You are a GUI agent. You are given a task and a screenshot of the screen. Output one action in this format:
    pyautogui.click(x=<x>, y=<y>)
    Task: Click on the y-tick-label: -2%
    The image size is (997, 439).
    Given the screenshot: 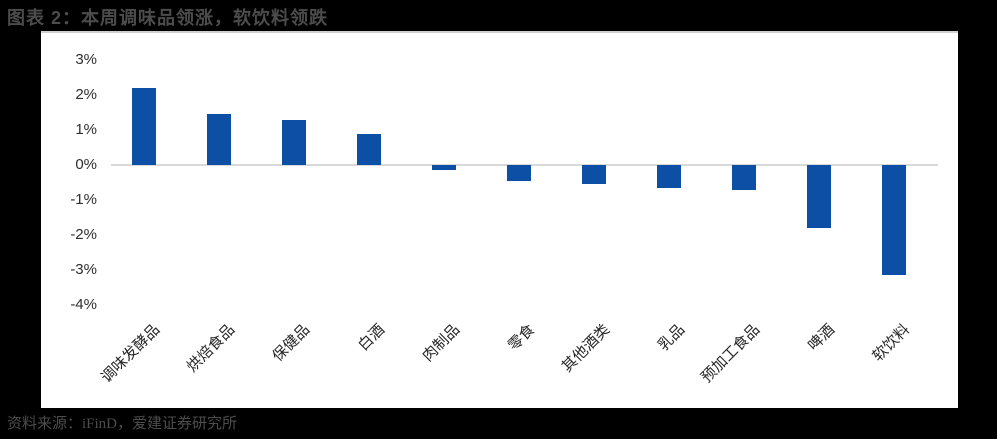 What is the action you would take?
    pyautogui.click(x=83, y=234)
    